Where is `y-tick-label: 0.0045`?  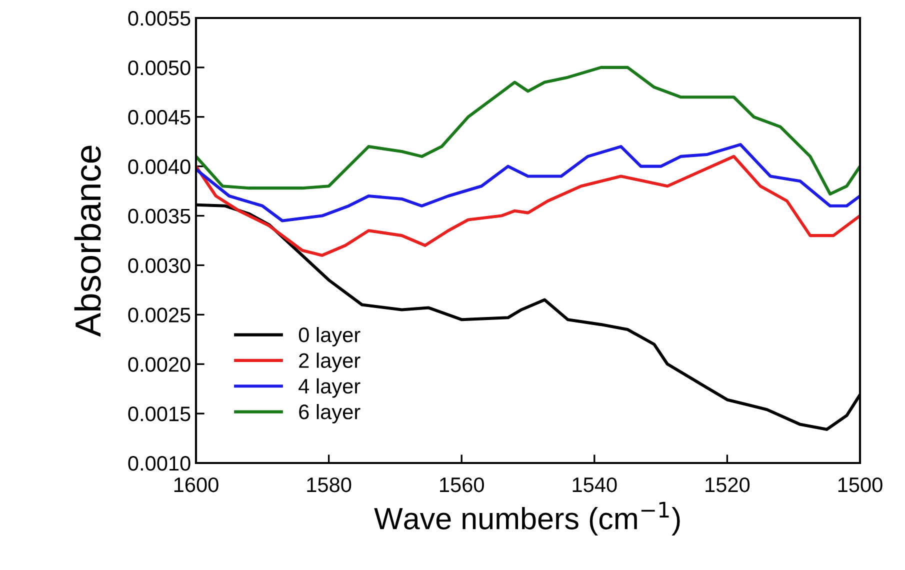 y-tick-label: 0.0045 is located at coordinates (159, 117).